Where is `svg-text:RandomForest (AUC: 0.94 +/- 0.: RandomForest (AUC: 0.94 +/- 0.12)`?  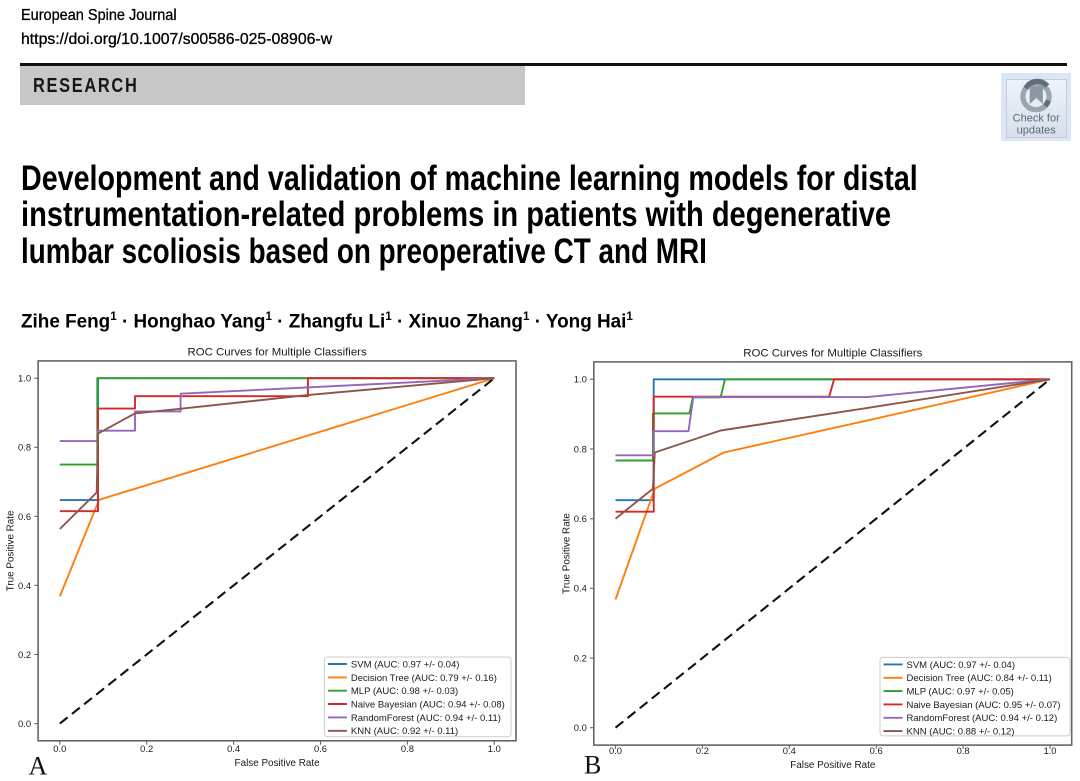 svg-text:RandomForest (AUC: 0.94 +/- 0.: RandomForest (AUC: 0.94 +/- 0.12) is located at coordinates (982, 718).